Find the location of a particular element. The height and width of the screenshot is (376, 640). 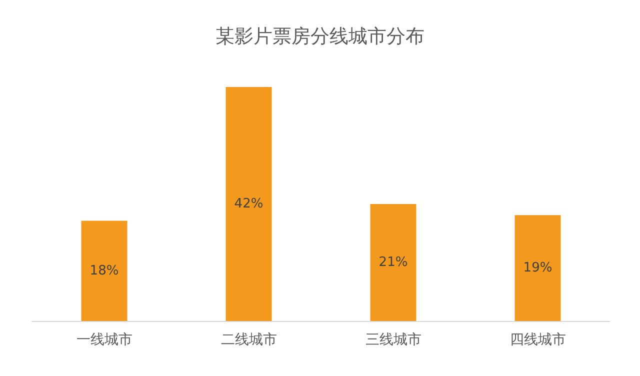

x-tick-label: 四线城市 is located at coordinates (538, 340).